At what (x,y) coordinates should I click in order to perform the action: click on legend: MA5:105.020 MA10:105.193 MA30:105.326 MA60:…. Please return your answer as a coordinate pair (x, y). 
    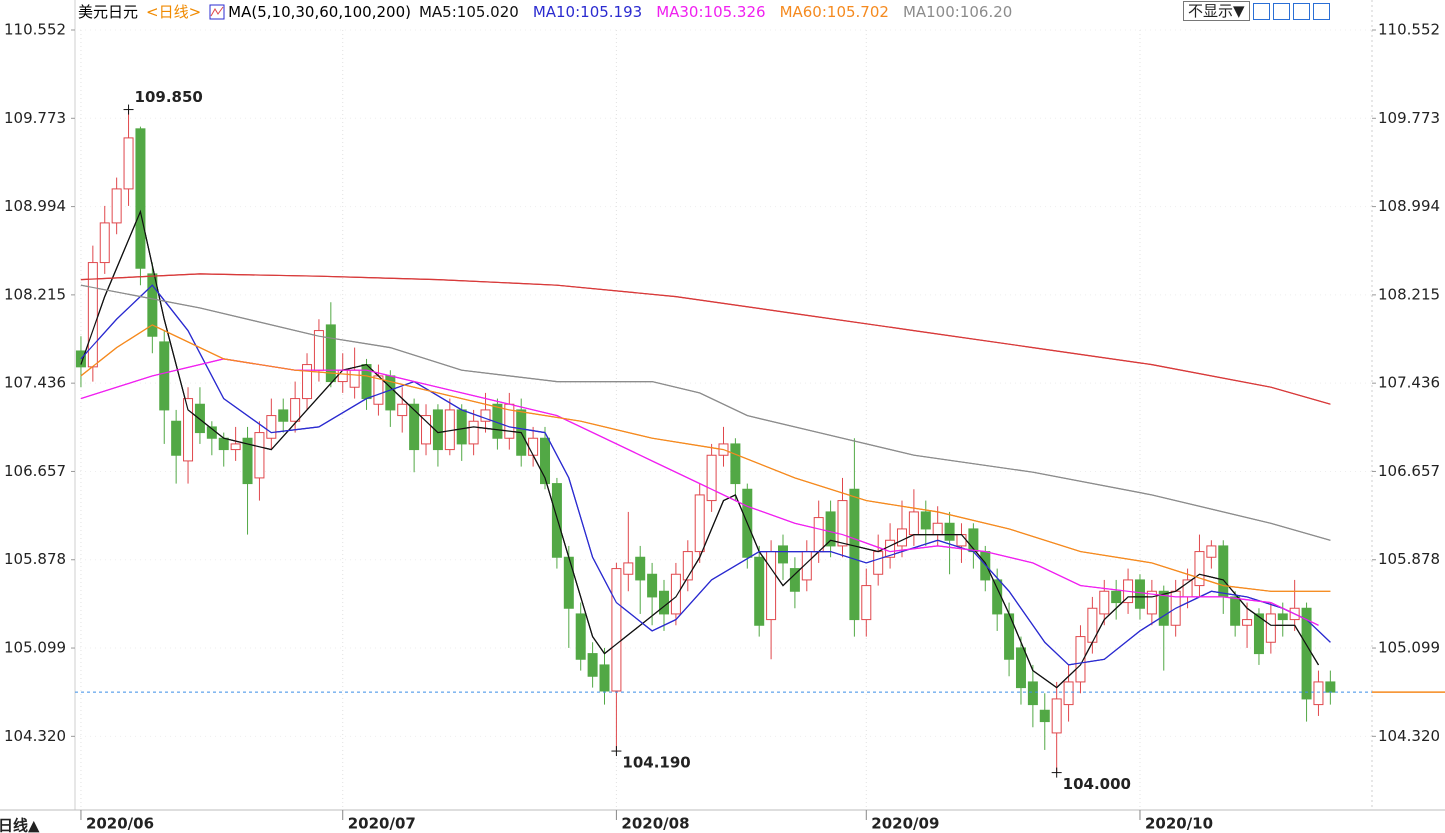
    Looking at the image, I should click on (715, 12).